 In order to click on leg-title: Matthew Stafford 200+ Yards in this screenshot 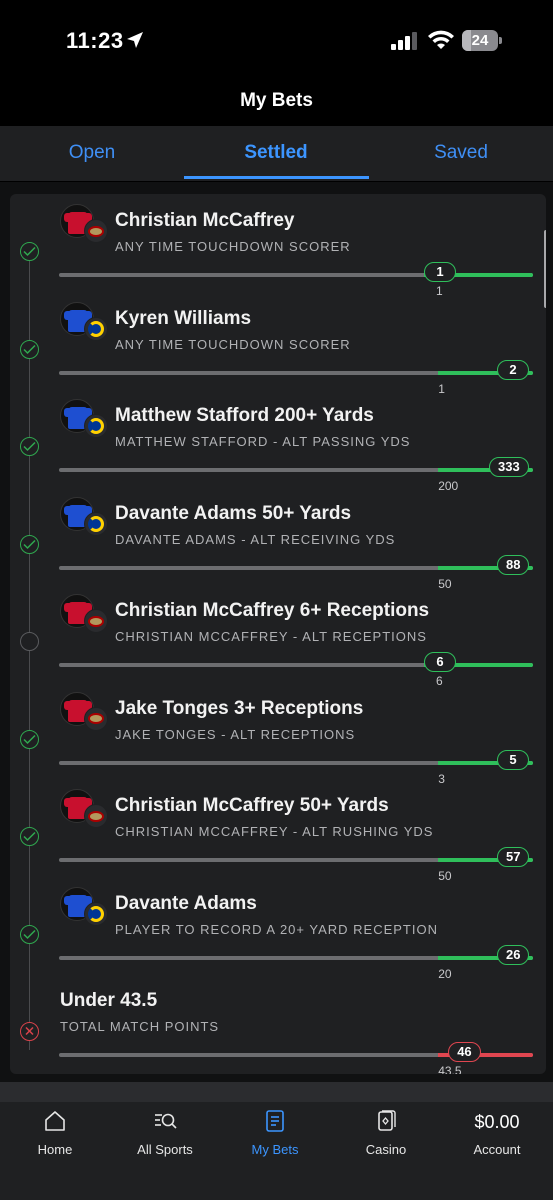, I will do `click(244, 415)`.